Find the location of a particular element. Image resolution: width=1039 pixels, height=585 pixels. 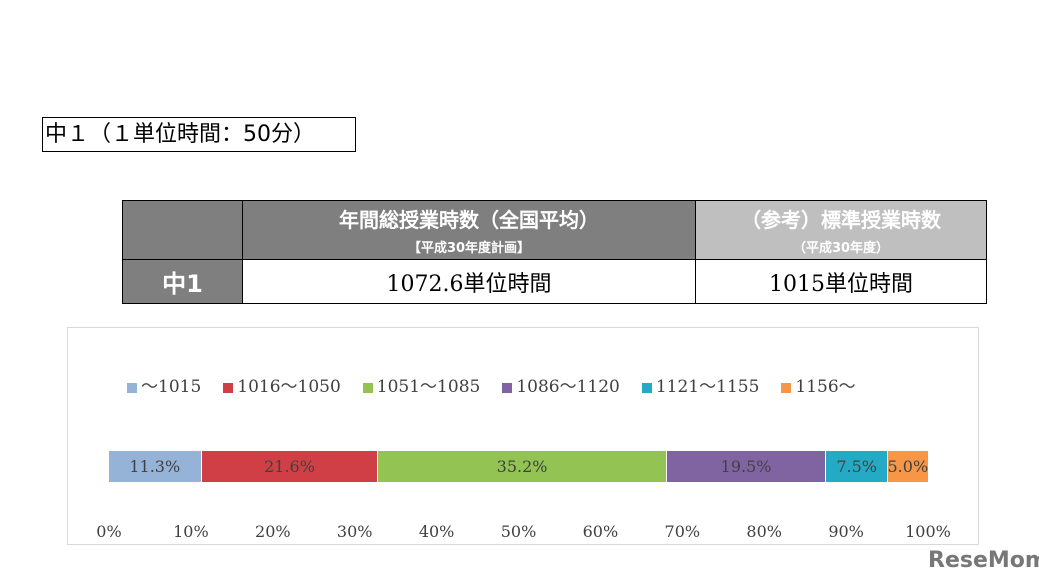

national-average-value: 1072.6単位時間 is located at coordinates (469, 281).